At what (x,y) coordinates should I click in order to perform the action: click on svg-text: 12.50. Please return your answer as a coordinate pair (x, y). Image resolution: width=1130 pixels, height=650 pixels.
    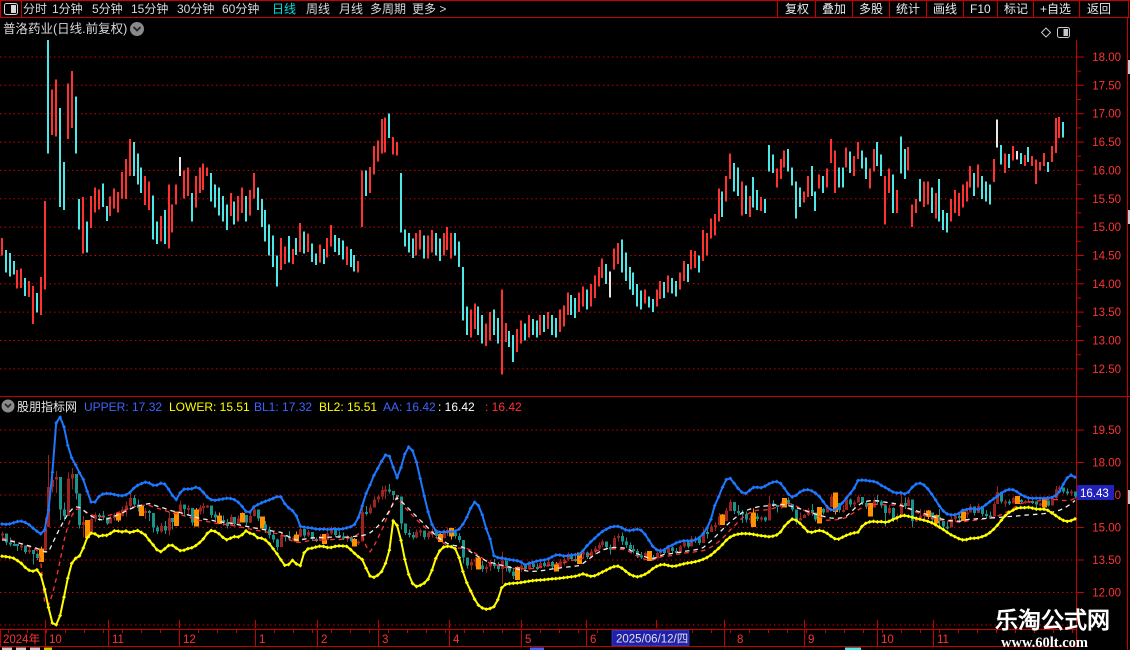
    Looking at the image, I should click on (1106, 370).